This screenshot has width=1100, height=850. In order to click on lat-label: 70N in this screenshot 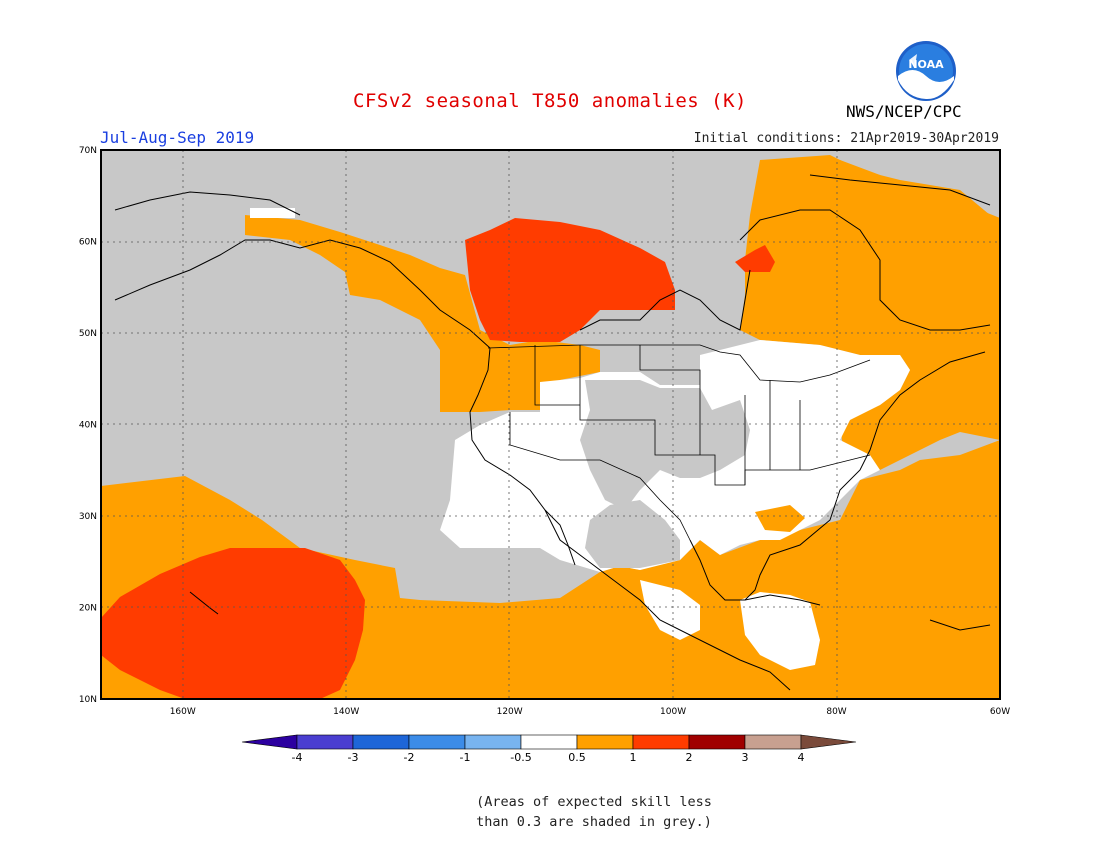, I will do `click(88, 151)`.